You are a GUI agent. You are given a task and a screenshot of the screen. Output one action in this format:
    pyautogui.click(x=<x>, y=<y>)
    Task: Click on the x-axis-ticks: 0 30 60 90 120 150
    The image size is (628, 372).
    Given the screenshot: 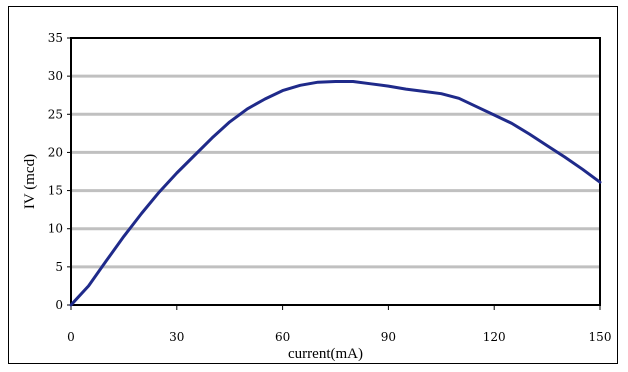 What is the action you would take?
    pyautogui.click(x=339, y=324)
    